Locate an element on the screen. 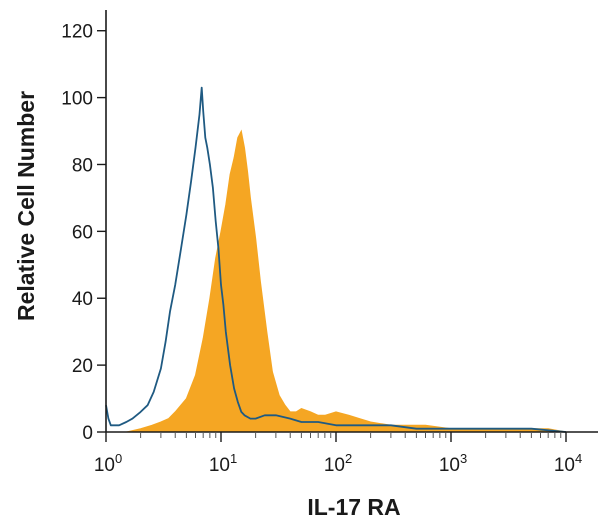 This screenshot has height=529, width=607. x-tick-label: 10⁰ is located at coordinates (108, 463).